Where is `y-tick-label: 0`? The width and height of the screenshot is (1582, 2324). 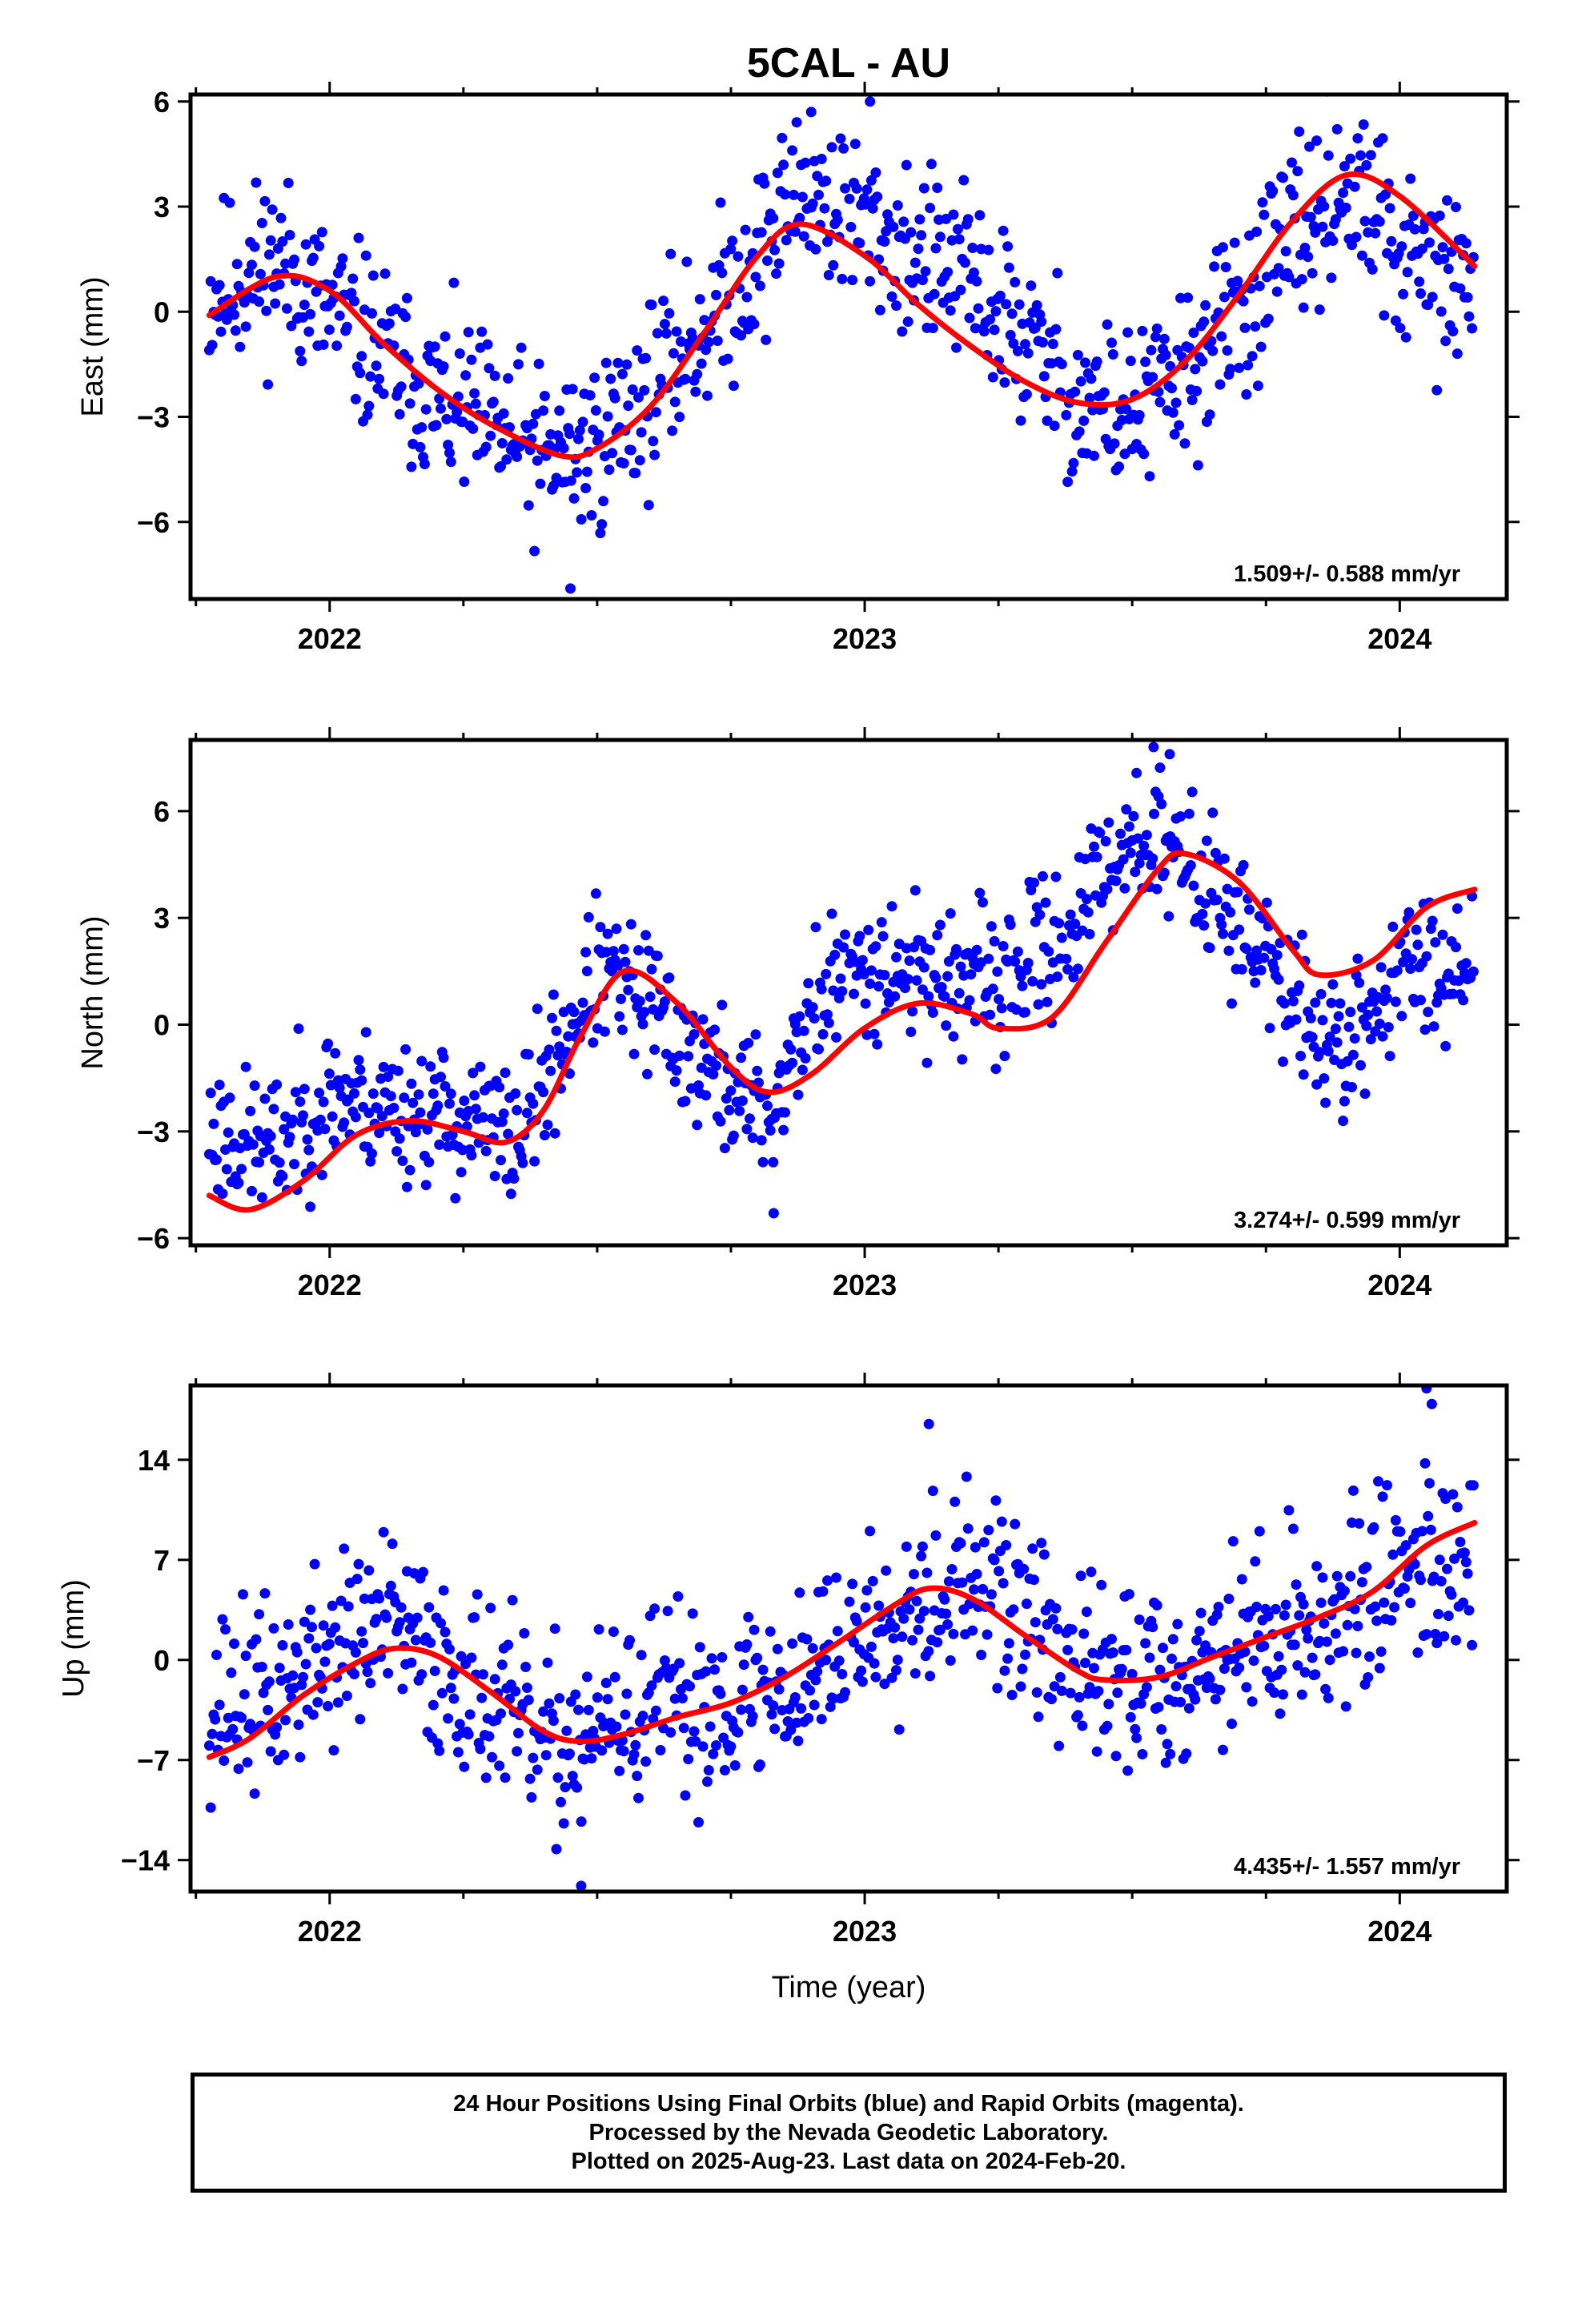
y-tick-label: 0 is located at coordinates (162, 1024).